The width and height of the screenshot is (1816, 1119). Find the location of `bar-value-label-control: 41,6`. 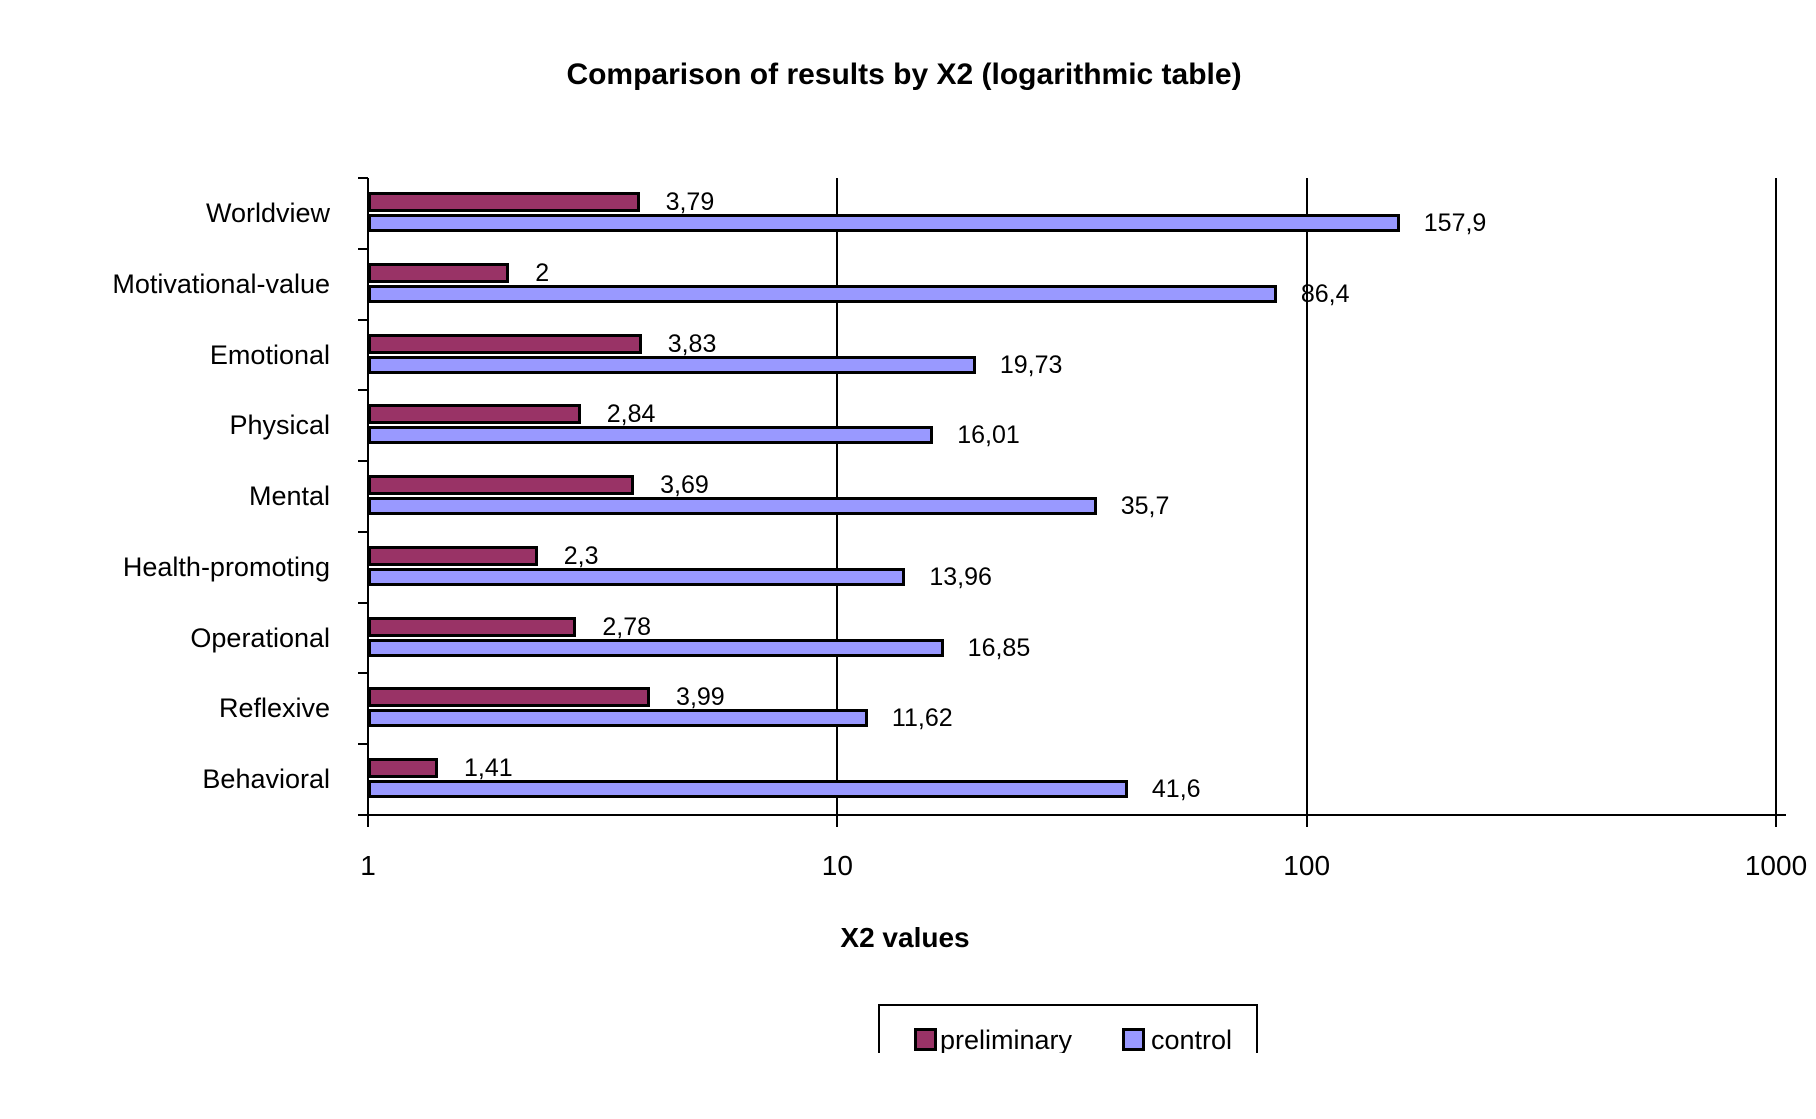

bar-value-label-control: 41,6 is located at coordinates (1176, 789).